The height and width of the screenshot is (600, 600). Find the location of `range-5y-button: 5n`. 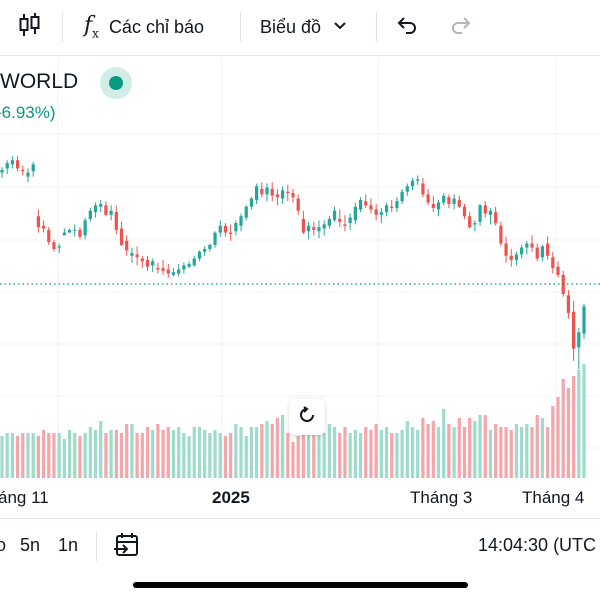

range-5y-button: 5n is located at coordinates (30, 545).